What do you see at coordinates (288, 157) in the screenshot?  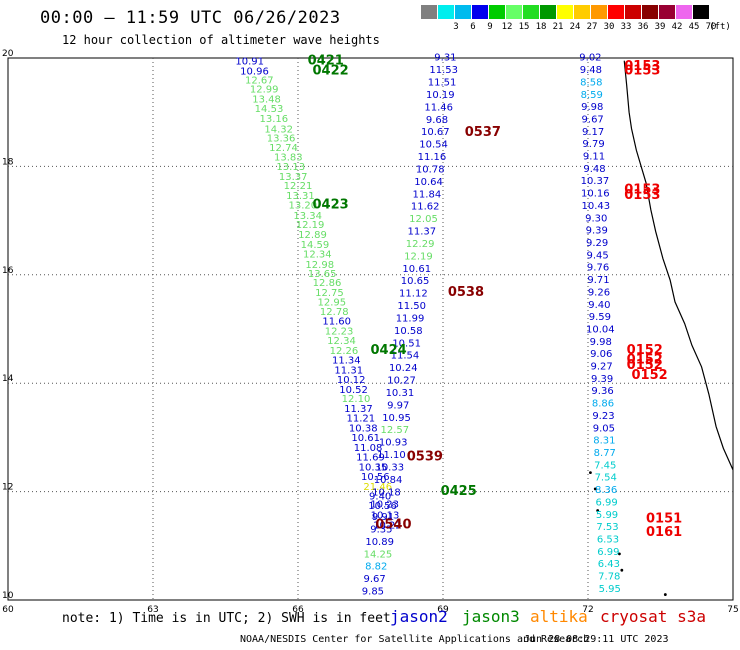 I see `wave-height-value: 13.83` at bounding box center [288, 157].